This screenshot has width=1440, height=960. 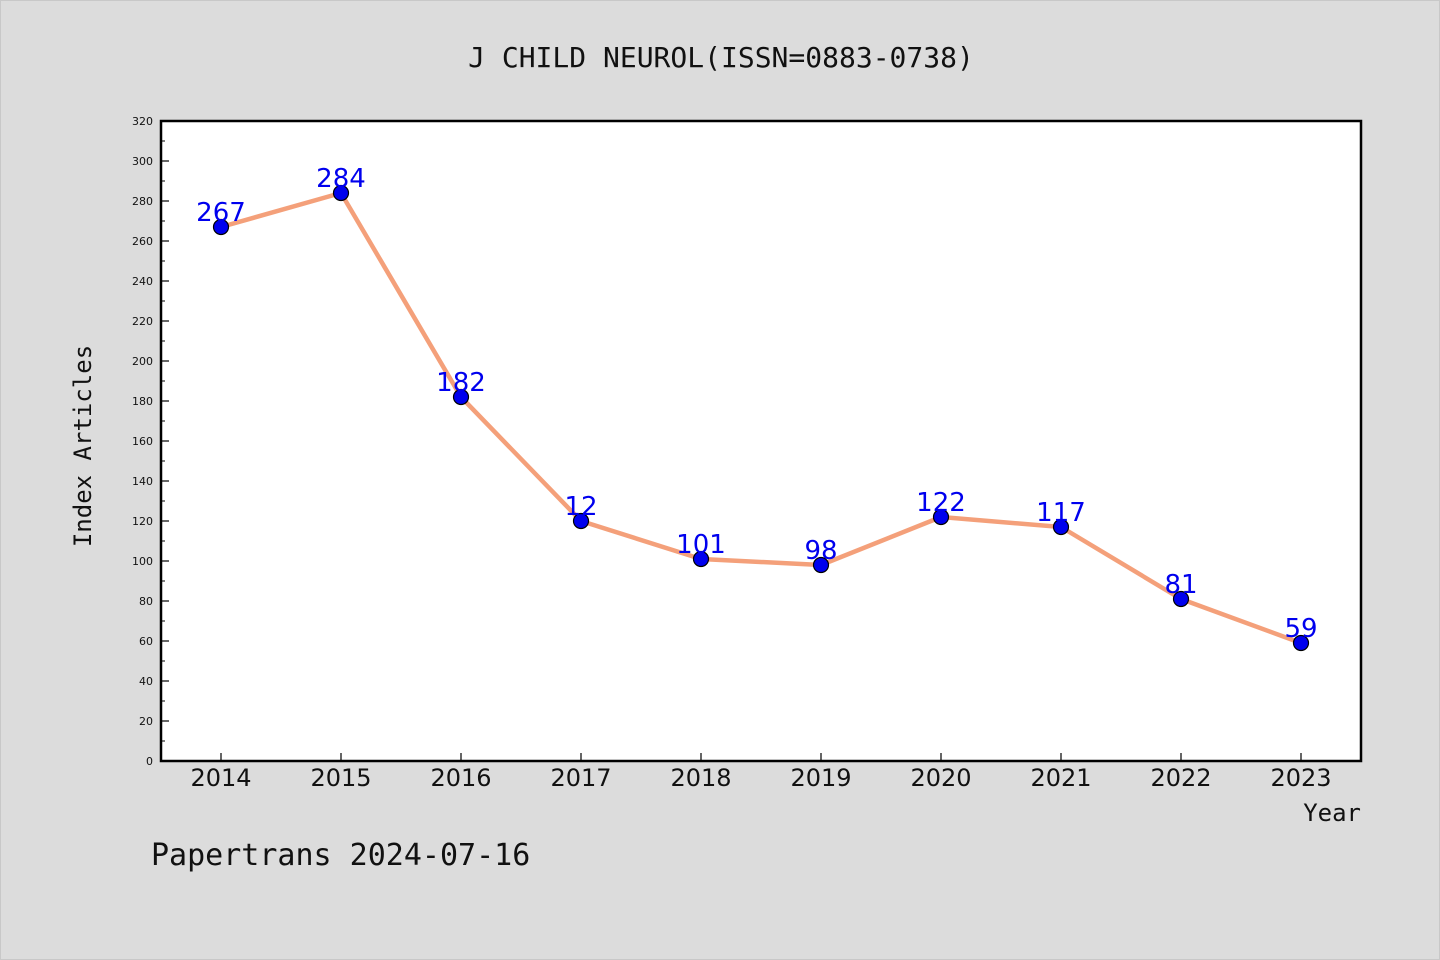 I want to click on x-tick-label: 2018, so click(x=700, y=778).